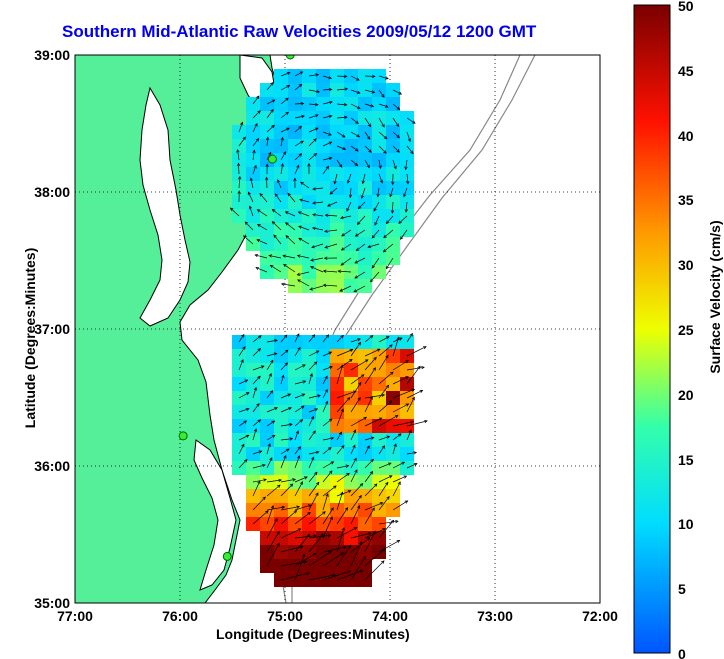  I want to click on y-tick-label: 37:00, so click(52, 329).